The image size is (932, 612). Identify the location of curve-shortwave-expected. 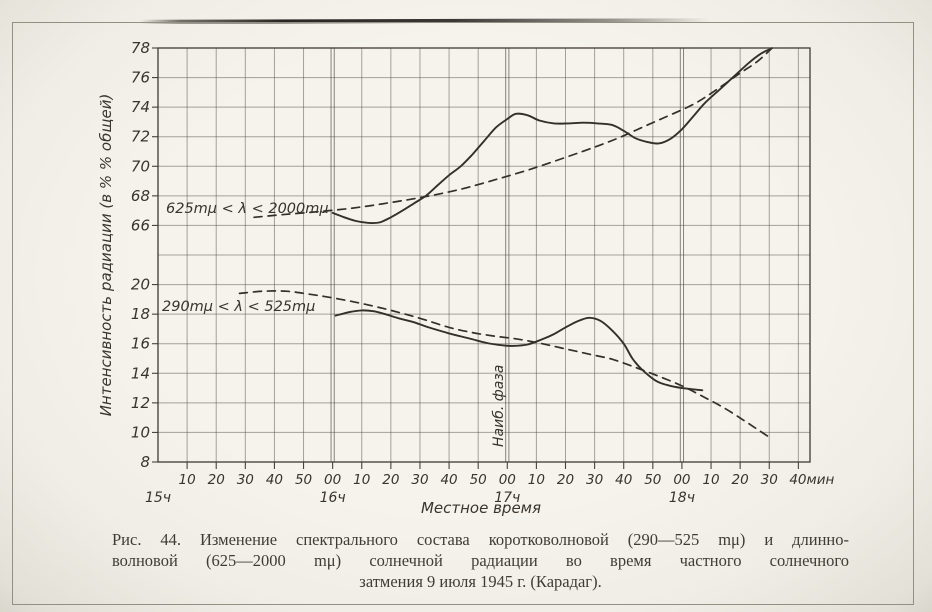
(506, 365).